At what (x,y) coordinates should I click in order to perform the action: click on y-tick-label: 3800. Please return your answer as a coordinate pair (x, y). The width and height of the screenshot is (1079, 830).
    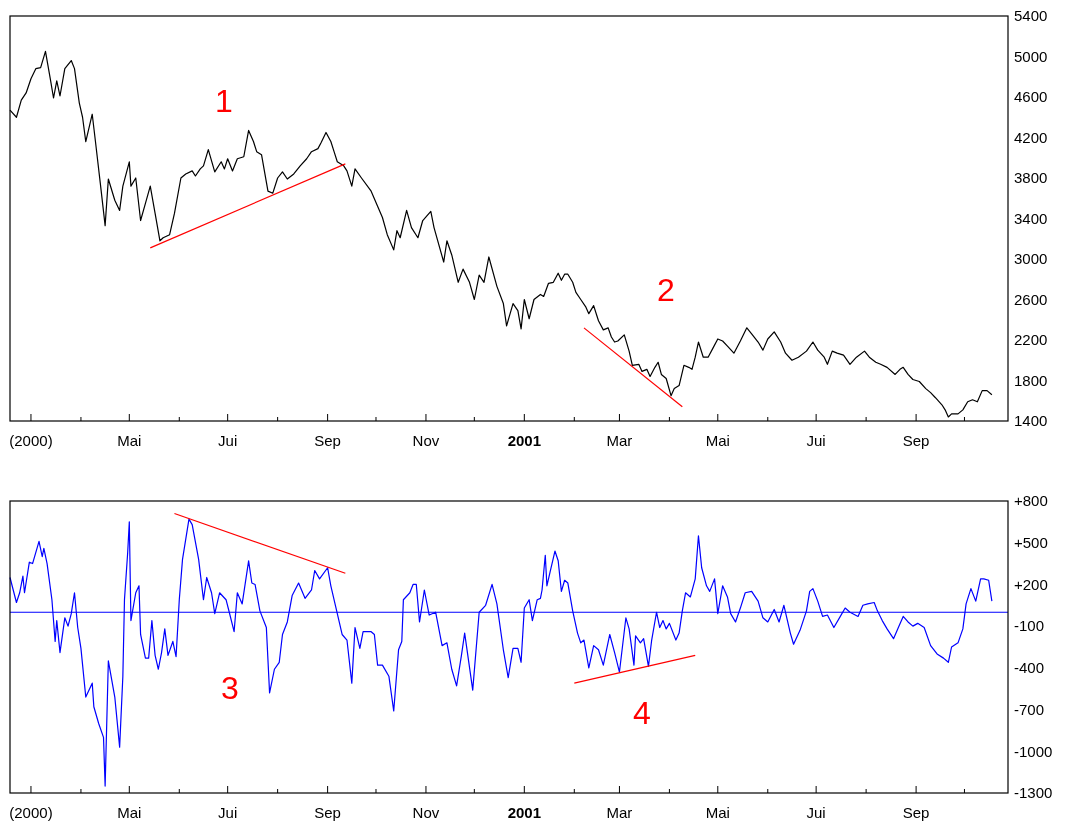
    Looking at the image, I should click on (1031, 178).